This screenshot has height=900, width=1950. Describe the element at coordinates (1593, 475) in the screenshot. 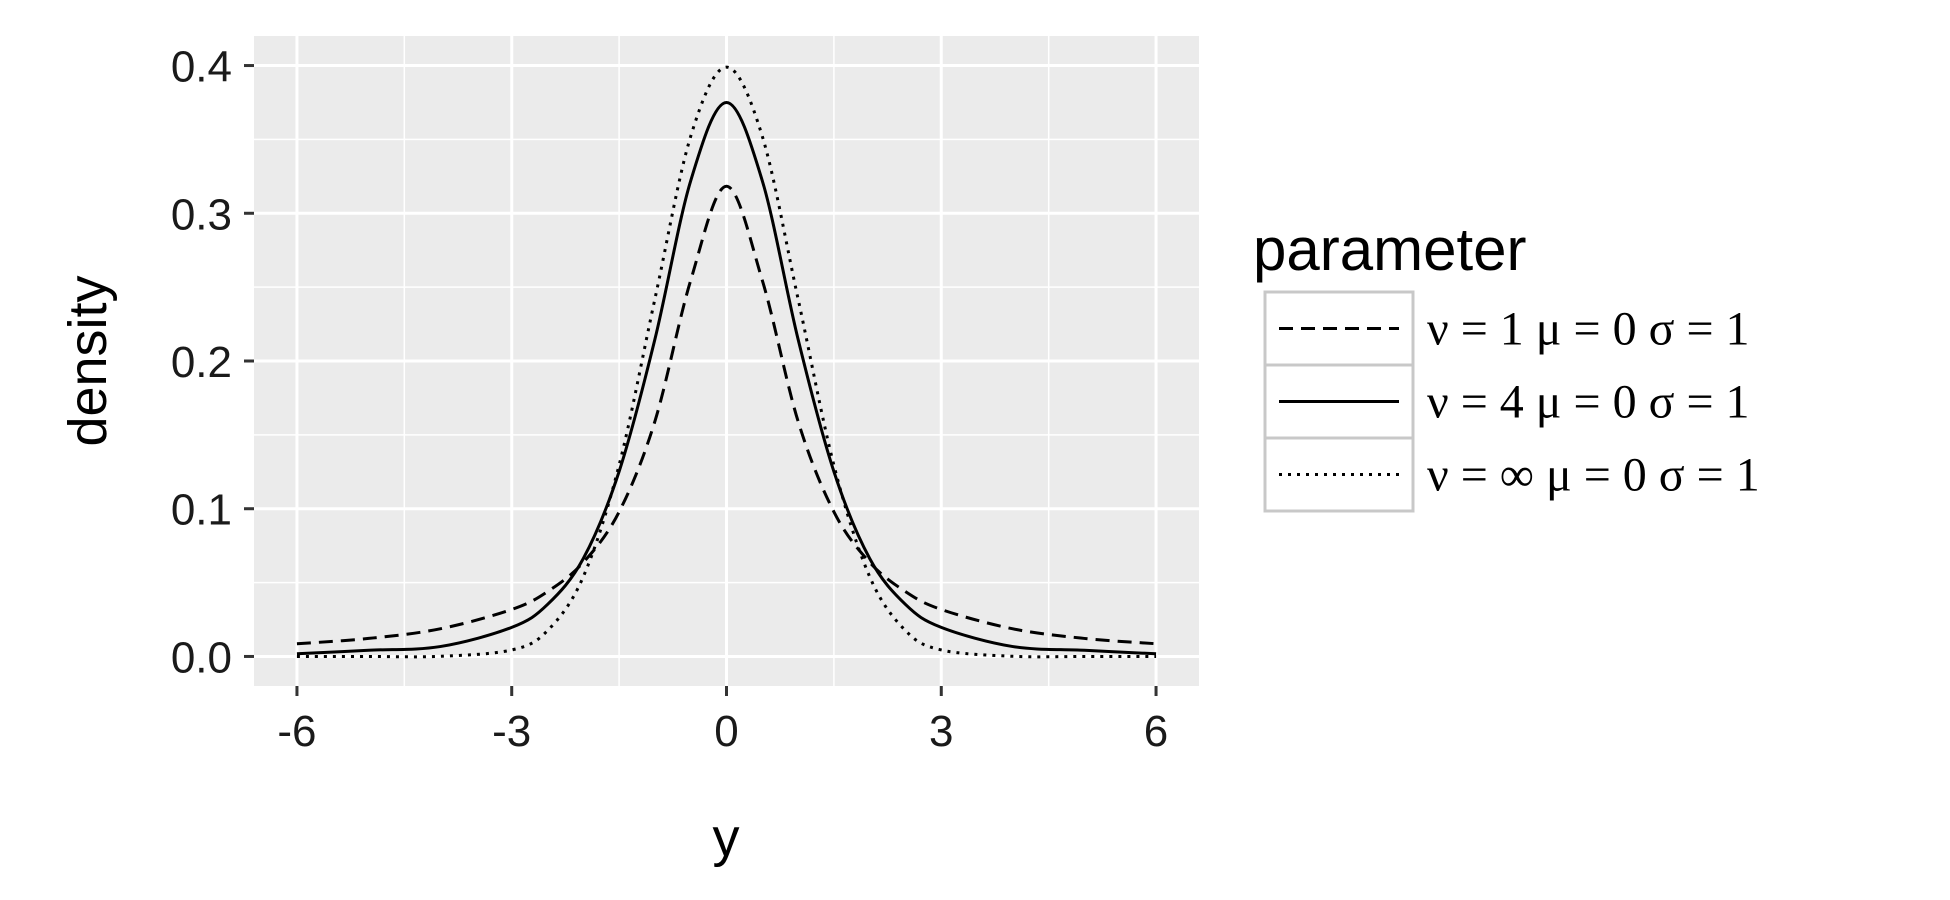

I see `legend-label: ν = ∞ μ = 0 σ = 1` at that location.